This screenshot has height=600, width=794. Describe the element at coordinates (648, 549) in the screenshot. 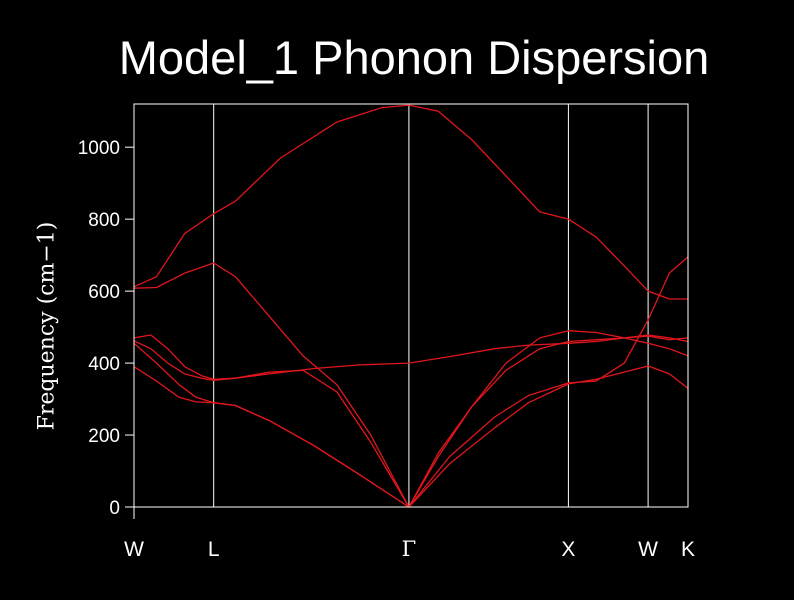

I see `kpoint-label-4: W` at that location.